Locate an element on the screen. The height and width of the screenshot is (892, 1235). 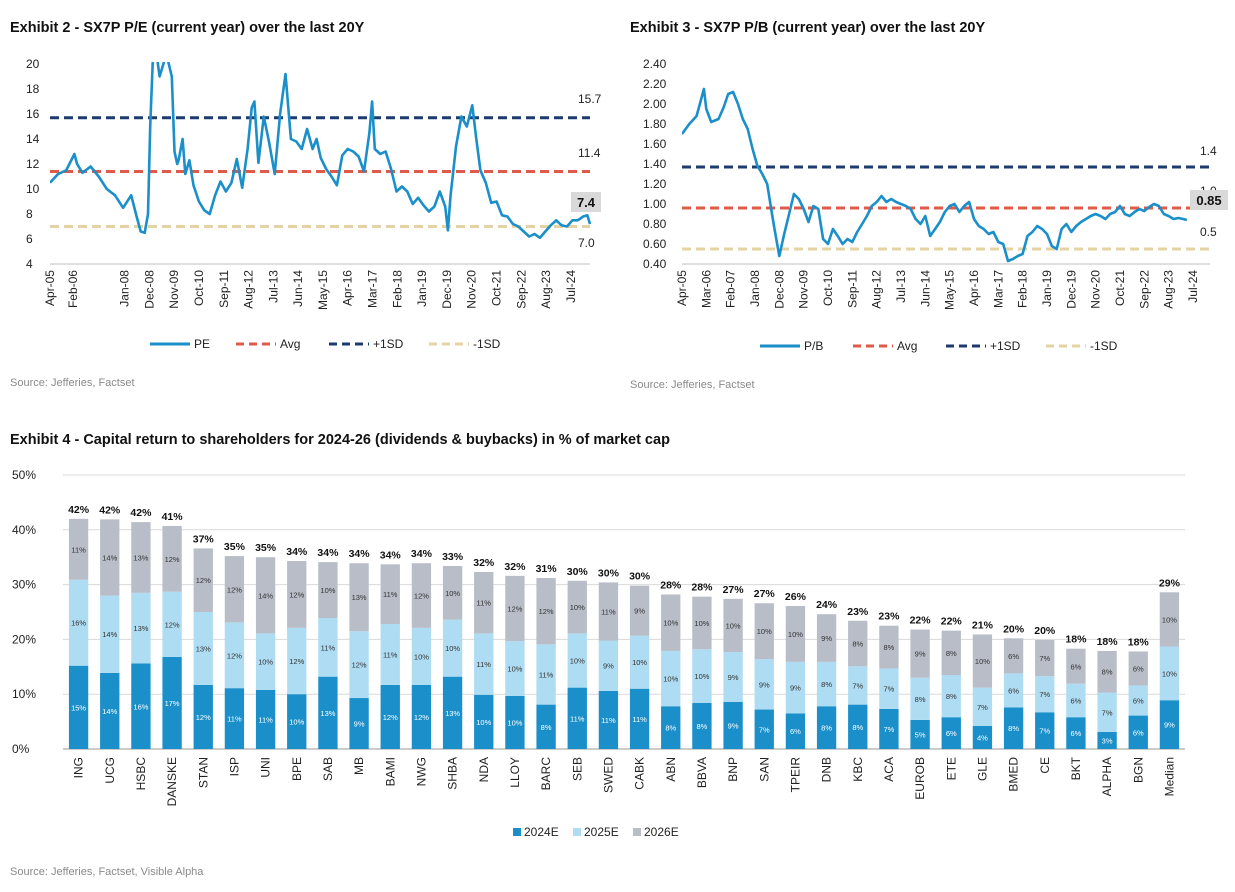
pe-x-tick: Dec-08 is located at coordinates (149, 289).